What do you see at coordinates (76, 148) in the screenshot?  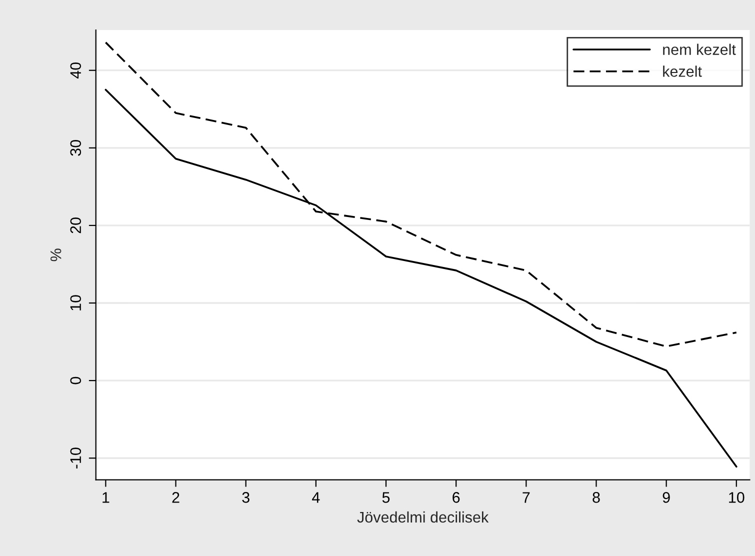 I see `y-tick-label: 30` at bounding box center [76, 148].